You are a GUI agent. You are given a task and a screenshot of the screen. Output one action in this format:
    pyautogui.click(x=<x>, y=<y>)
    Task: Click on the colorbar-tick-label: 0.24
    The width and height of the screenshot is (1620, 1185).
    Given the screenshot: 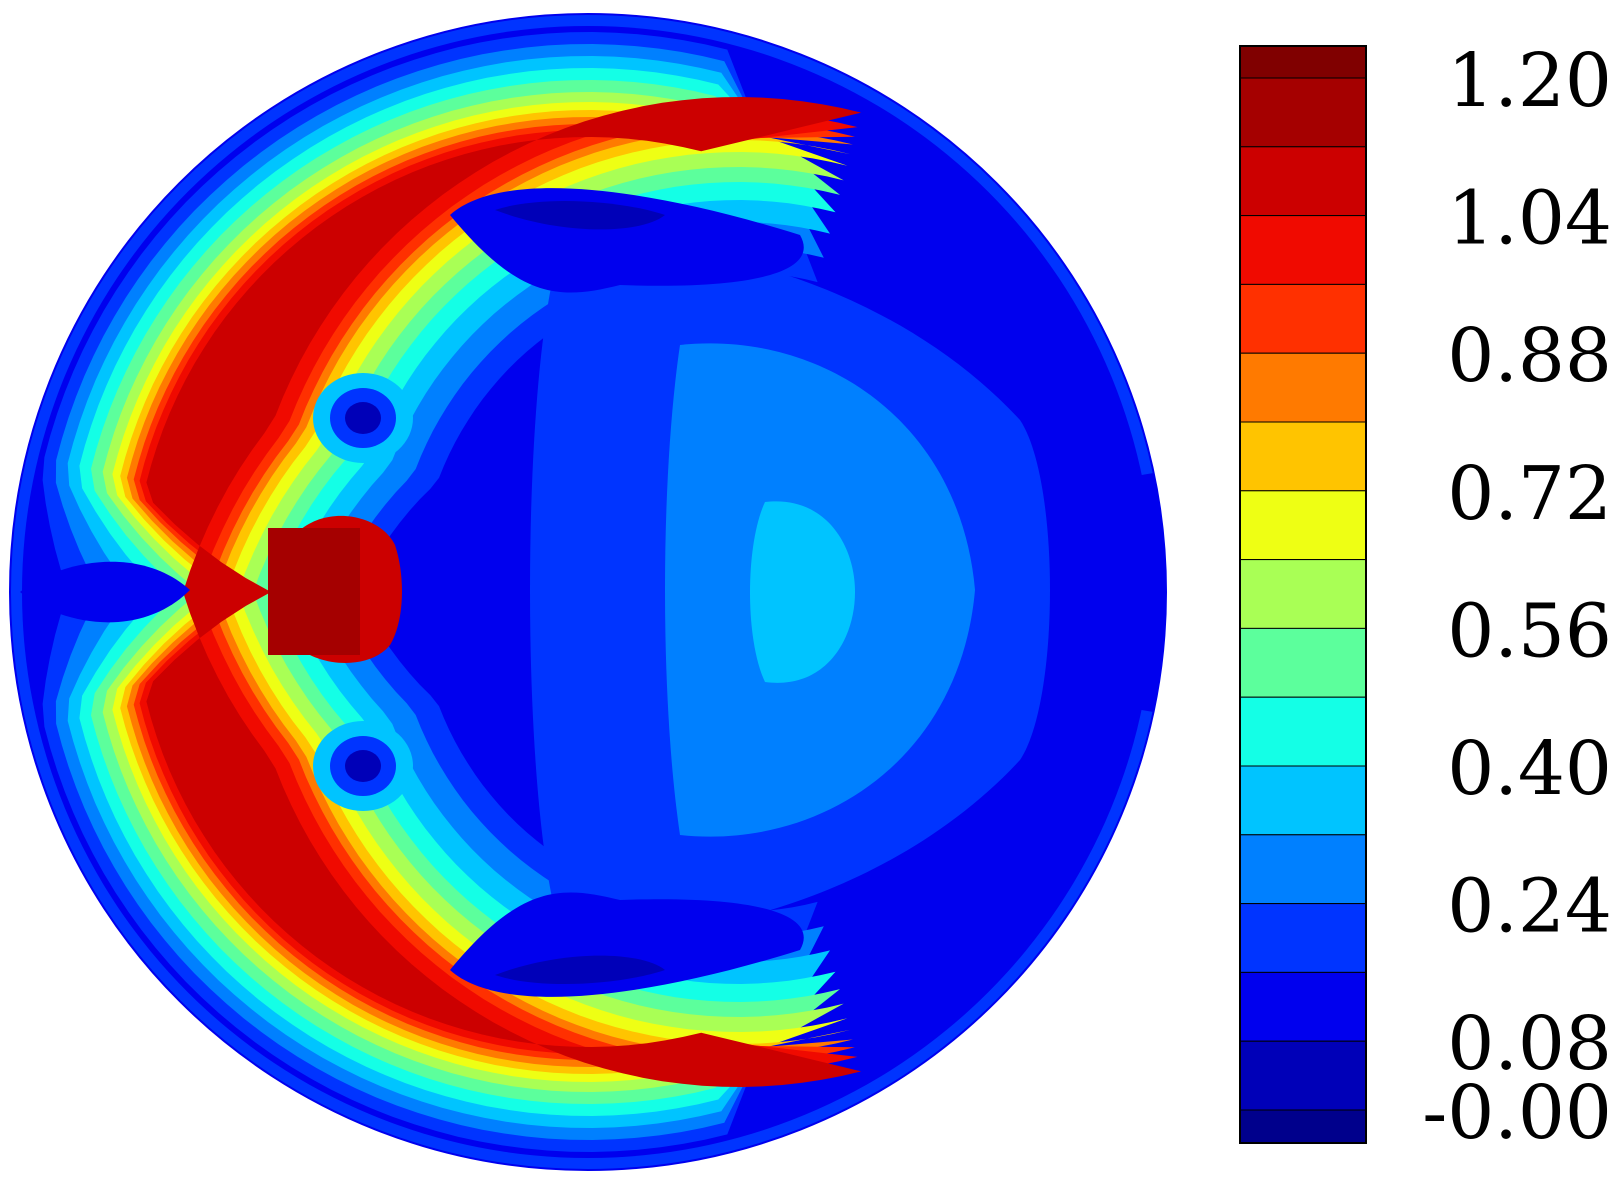 What is the action you would take?
    pyautogui.click(x=1529, y=907)
    